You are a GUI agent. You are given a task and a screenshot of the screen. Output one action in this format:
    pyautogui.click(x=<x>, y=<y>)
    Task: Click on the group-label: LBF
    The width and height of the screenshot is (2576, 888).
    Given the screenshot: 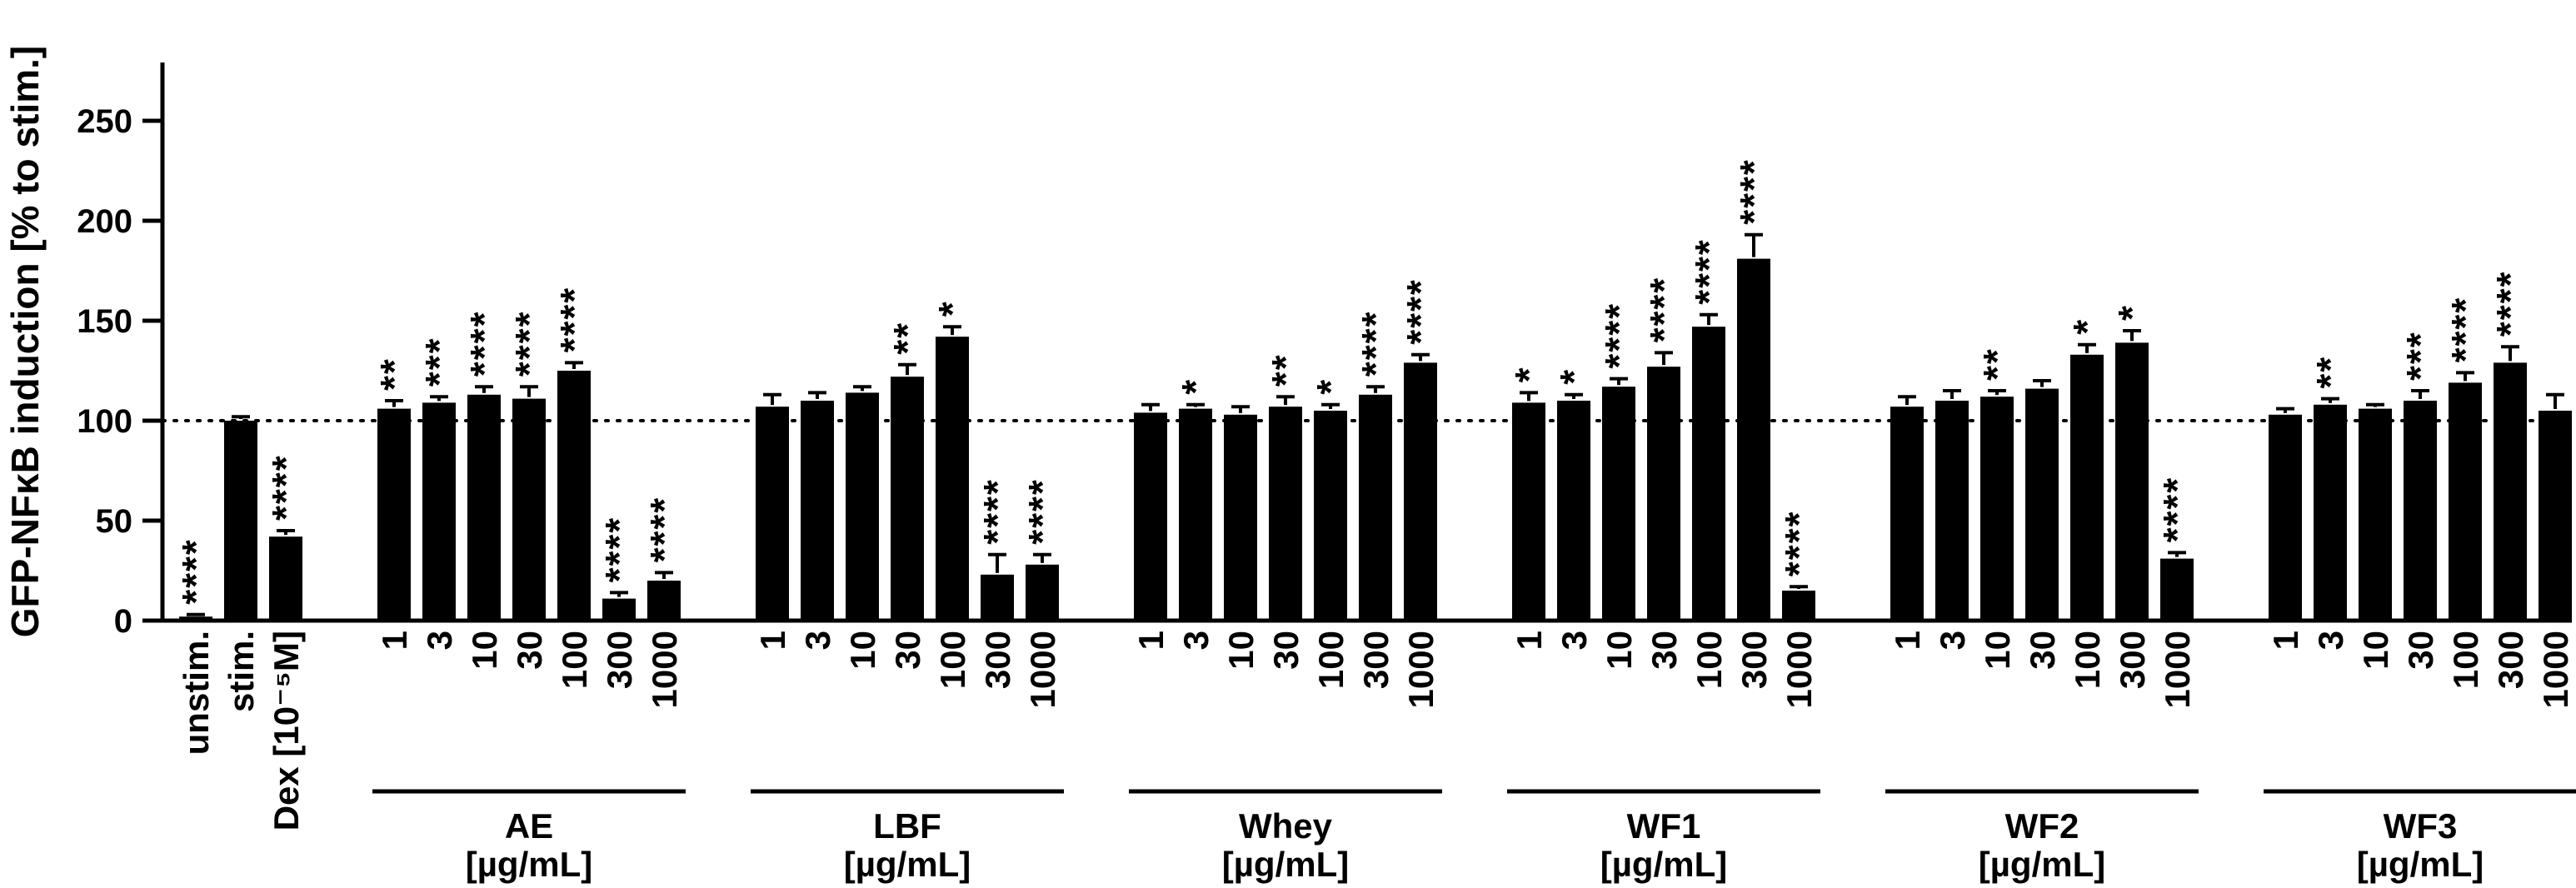 What is the action you would take?
    pyautogui.click(x=907, y=826)
    